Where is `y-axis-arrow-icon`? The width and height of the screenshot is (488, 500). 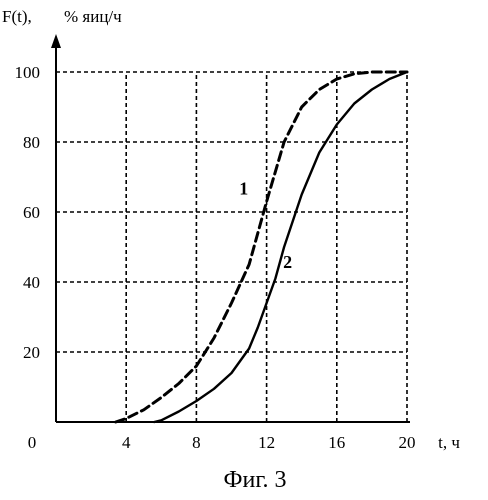
y-axis-arrow-icon is located at coordinates (56, 41).